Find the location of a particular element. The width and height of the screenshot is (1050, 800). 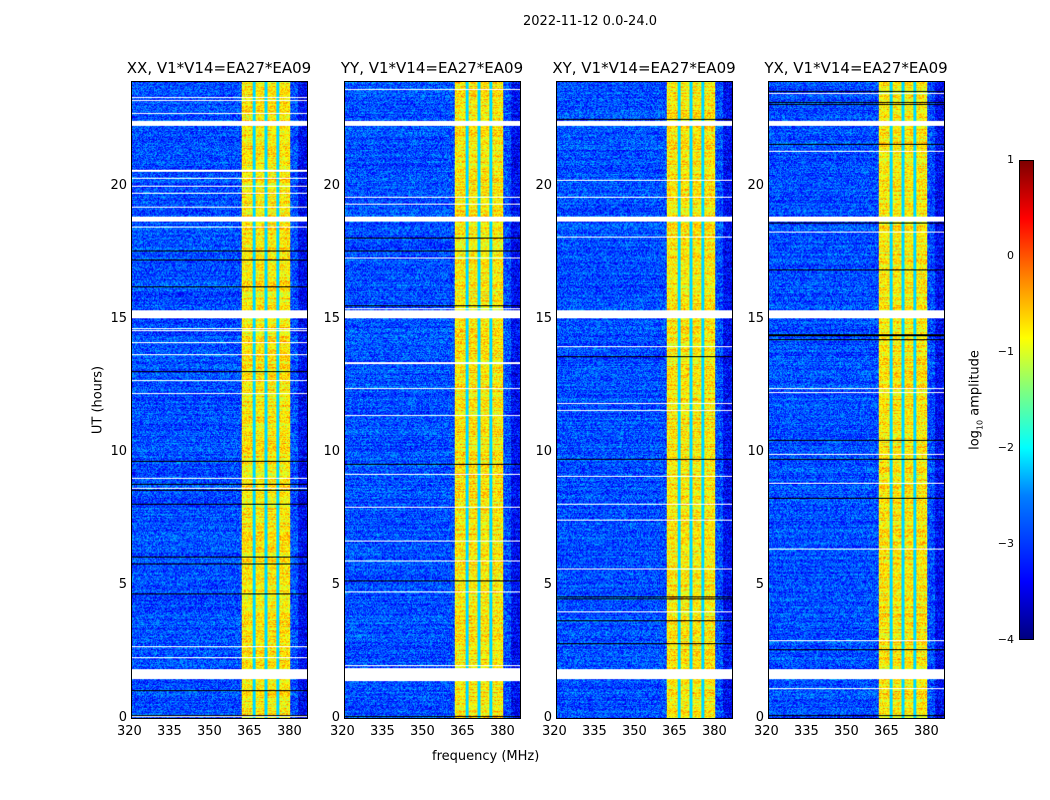

panel-title: XY, V1*V14=EA27*EA09 is located at coordinates (644, 68).